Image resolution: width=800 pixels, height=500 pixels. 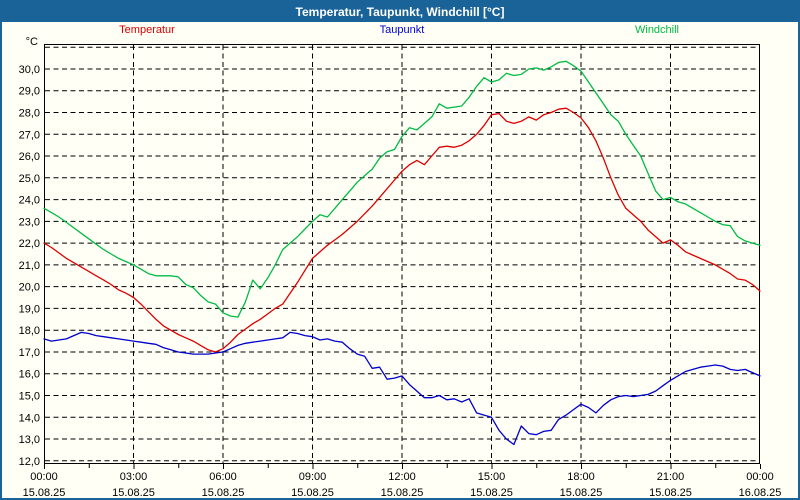 What do you see at coordinates (29, 418) in the screenshot?
I see `y-tick-label: 14,0` at bounding box center [29, 418].